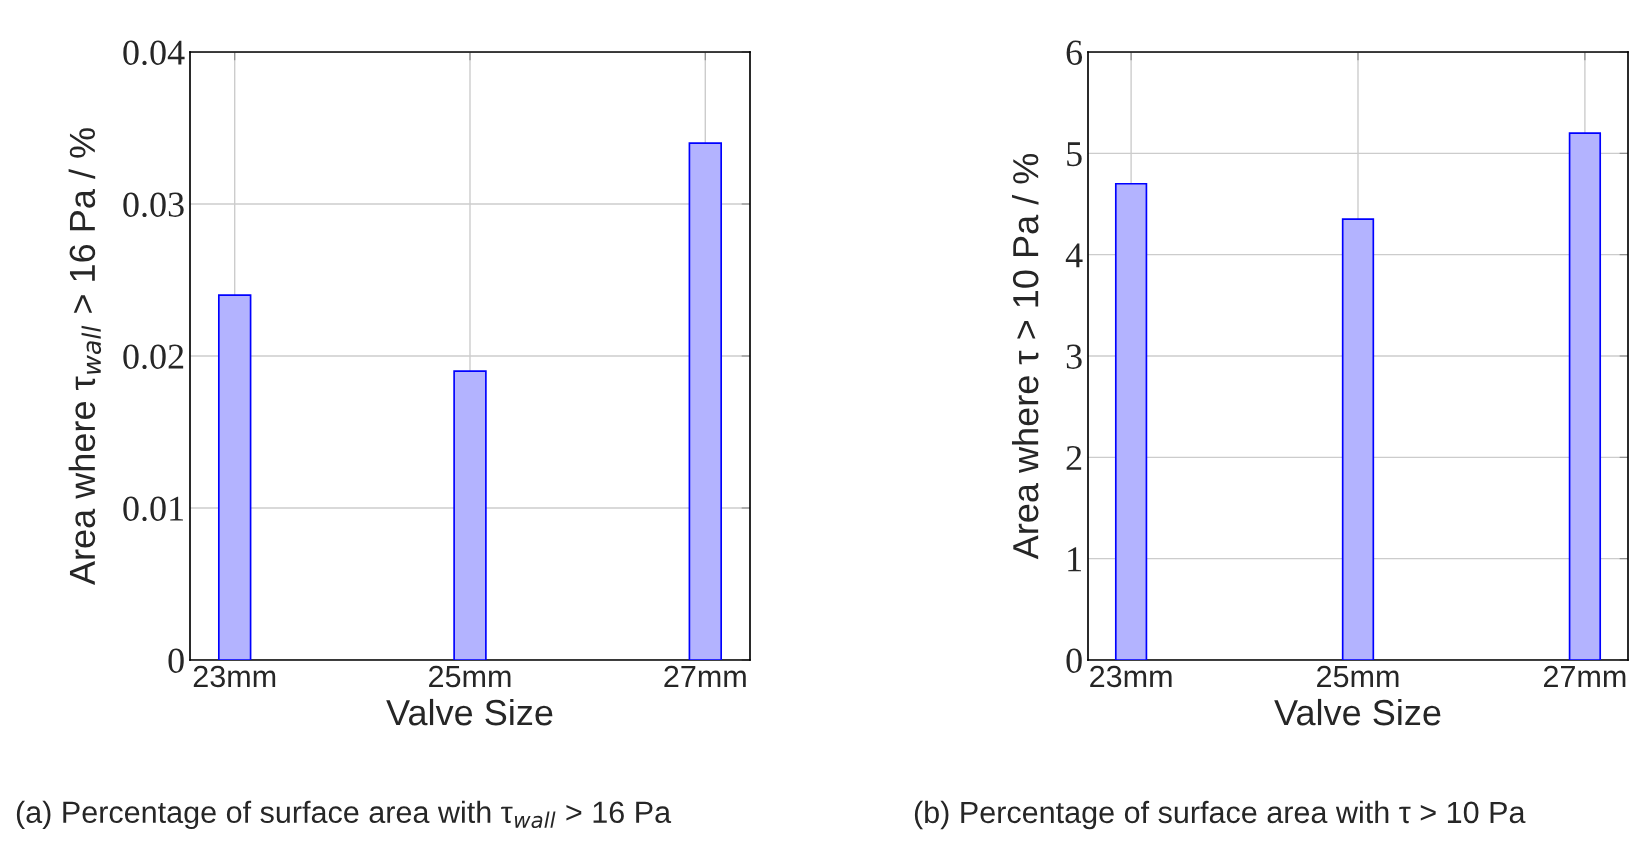 The image size is (1649, 841). I want to click on y-tick-label: 2, so click(1074, 457).